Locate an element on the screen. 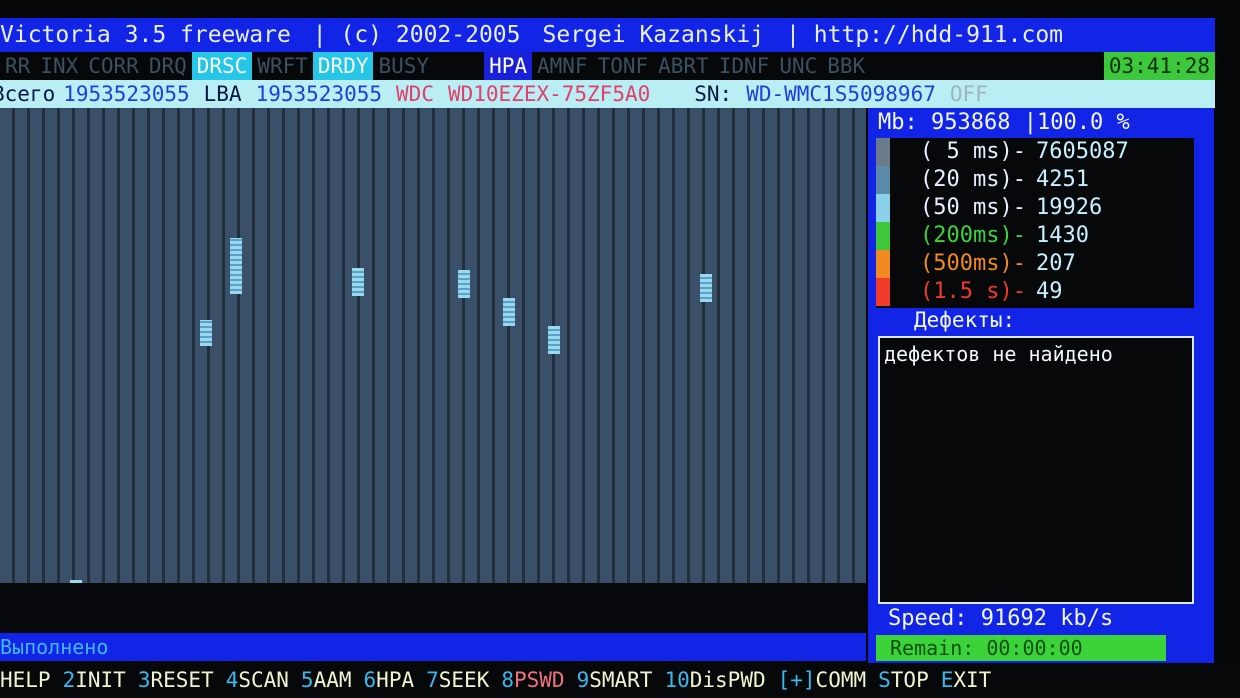 This screenshot has width=1240, height=698. key-number: 2 is located at coordinates (69, 680).